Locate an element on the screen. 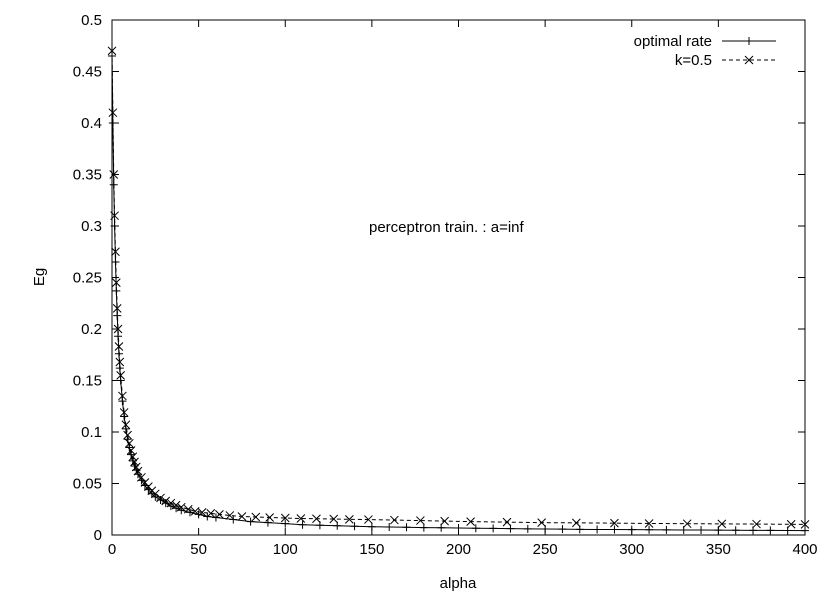 The height and width of the screenshot is (591, 822). y-tick-label-0: 0 is located at coordinates (98, 535).